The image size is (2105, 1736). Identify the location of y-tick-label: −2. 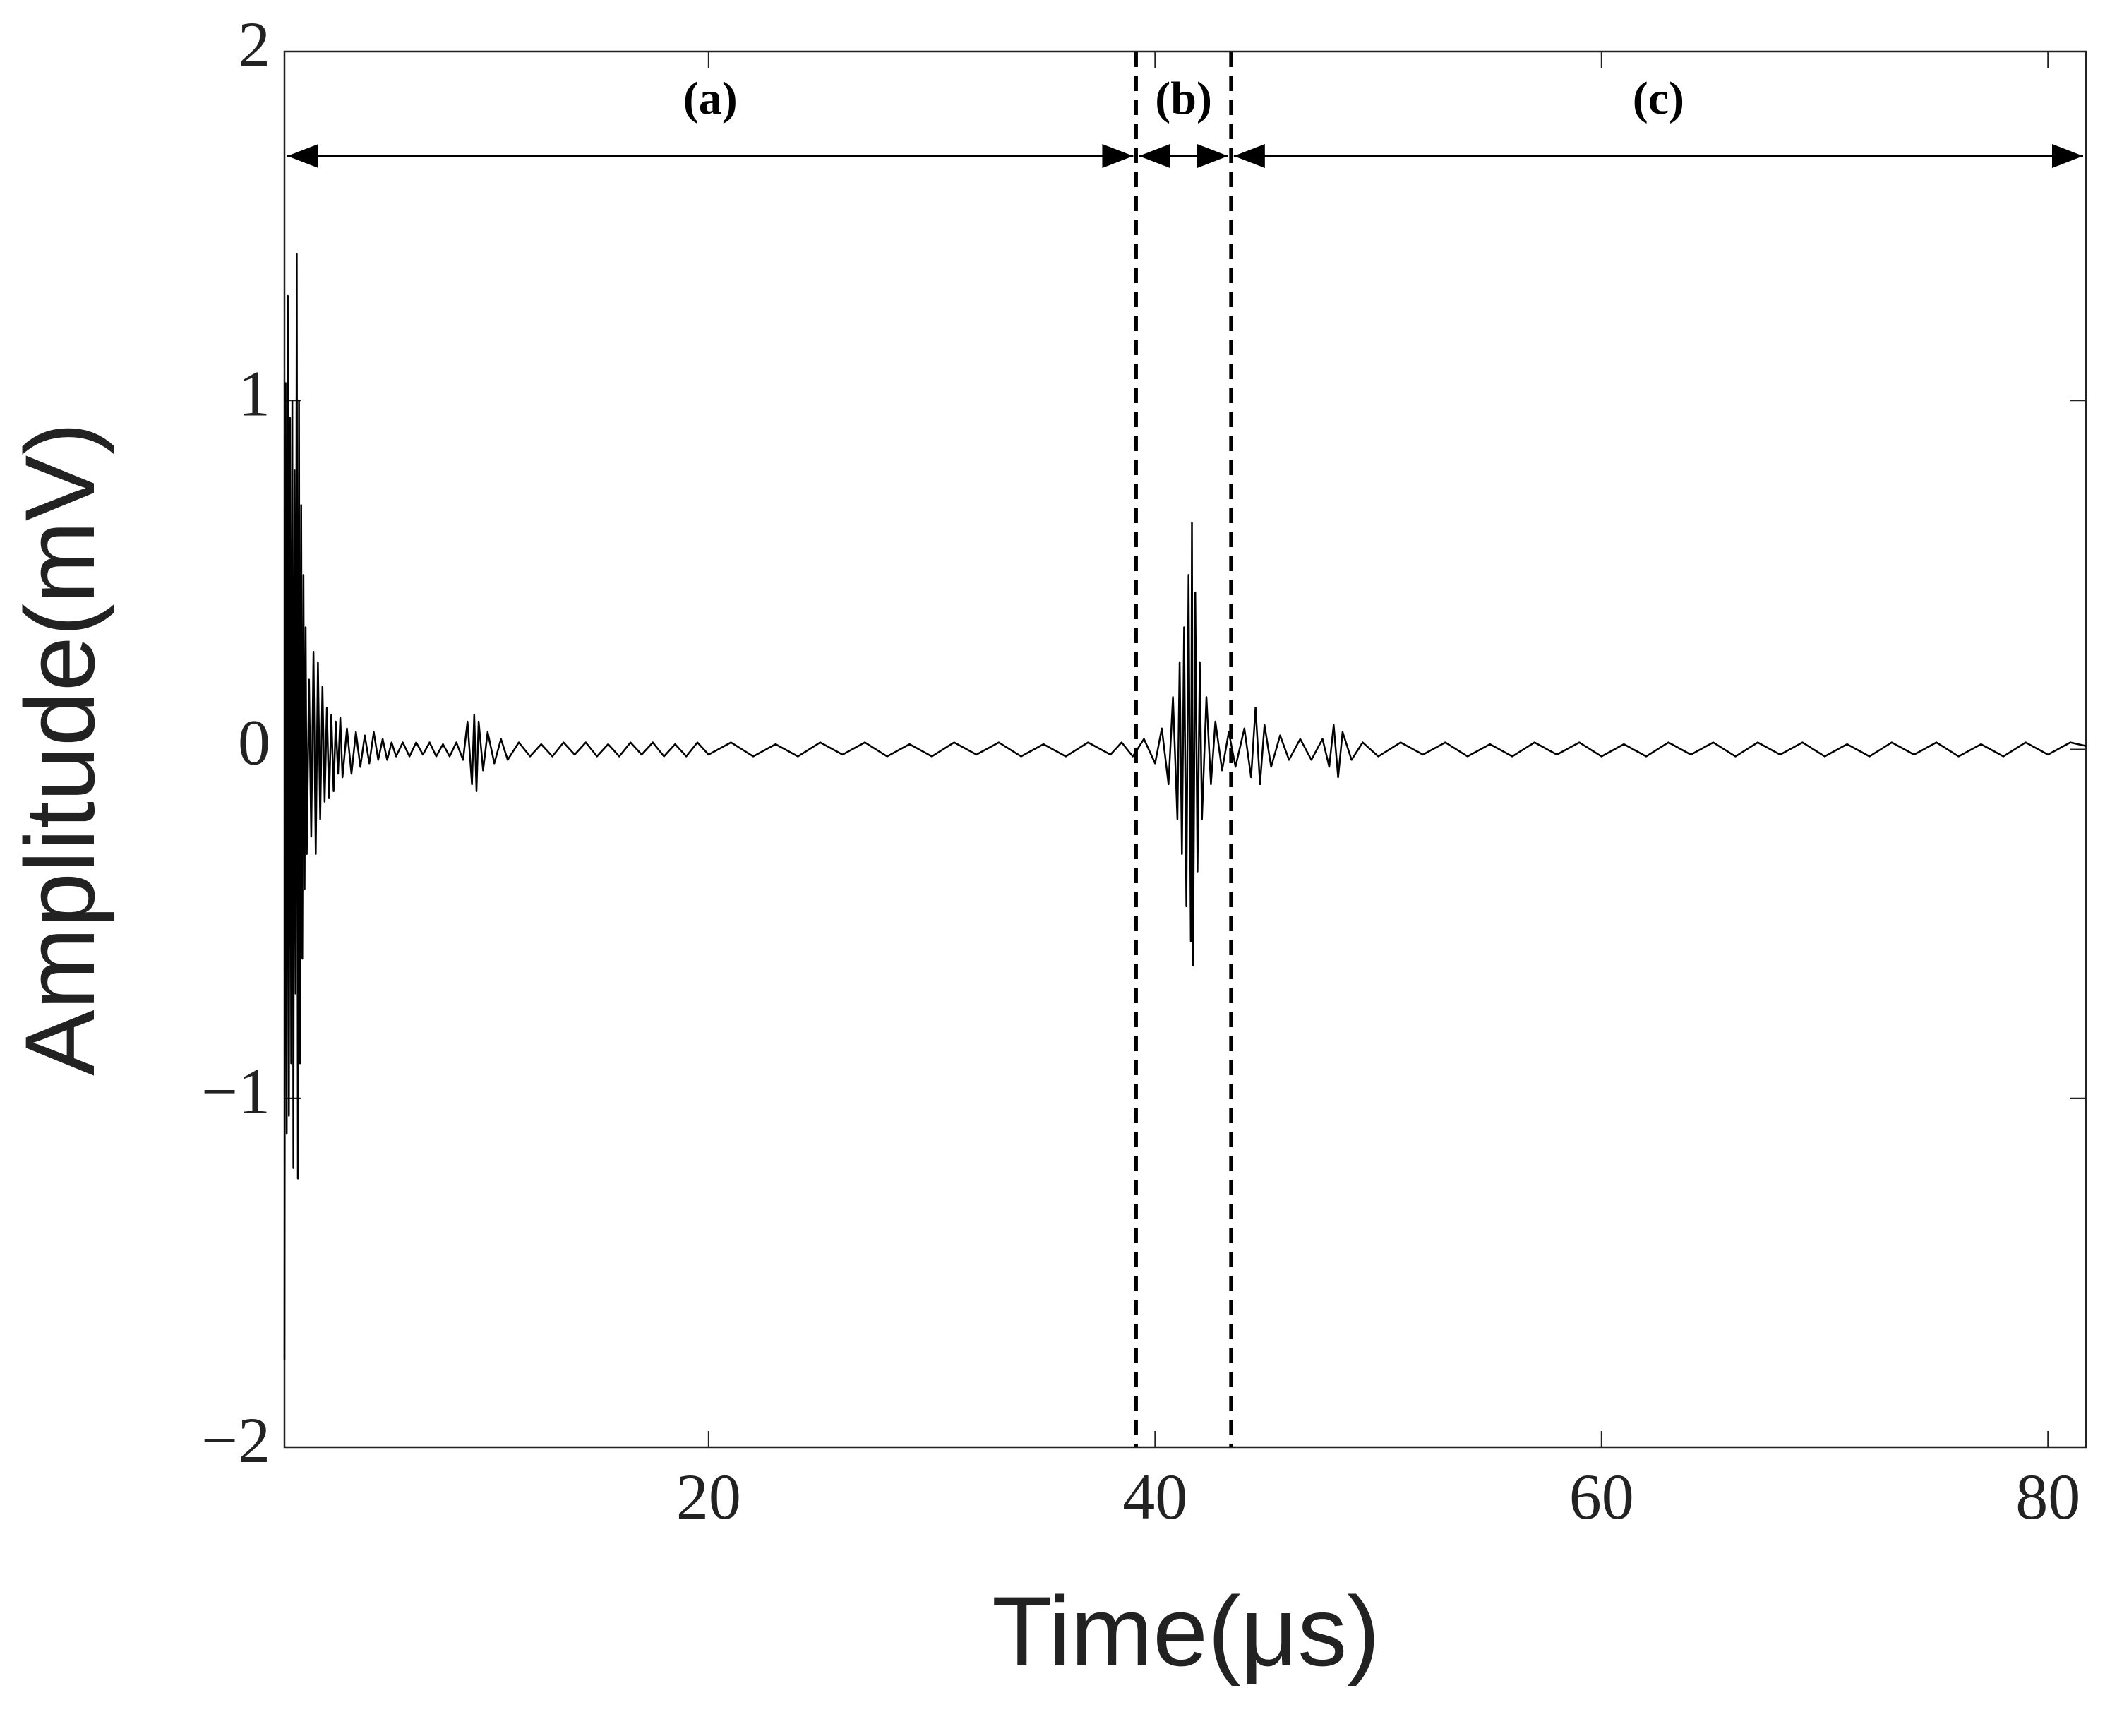
(235, 1440).